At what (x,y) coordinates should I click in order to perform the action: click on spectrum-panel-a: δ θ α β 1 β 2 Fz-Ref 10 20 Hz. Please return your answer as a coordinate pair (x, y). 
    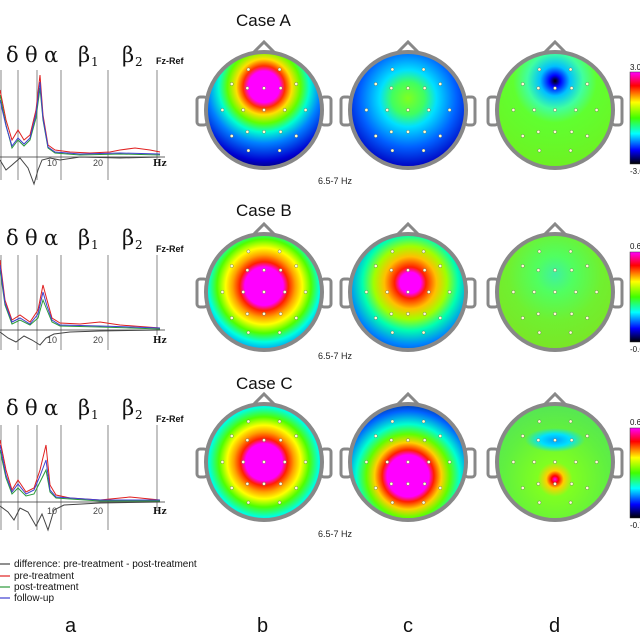
    Looking at the image, I should click on (92, 114).